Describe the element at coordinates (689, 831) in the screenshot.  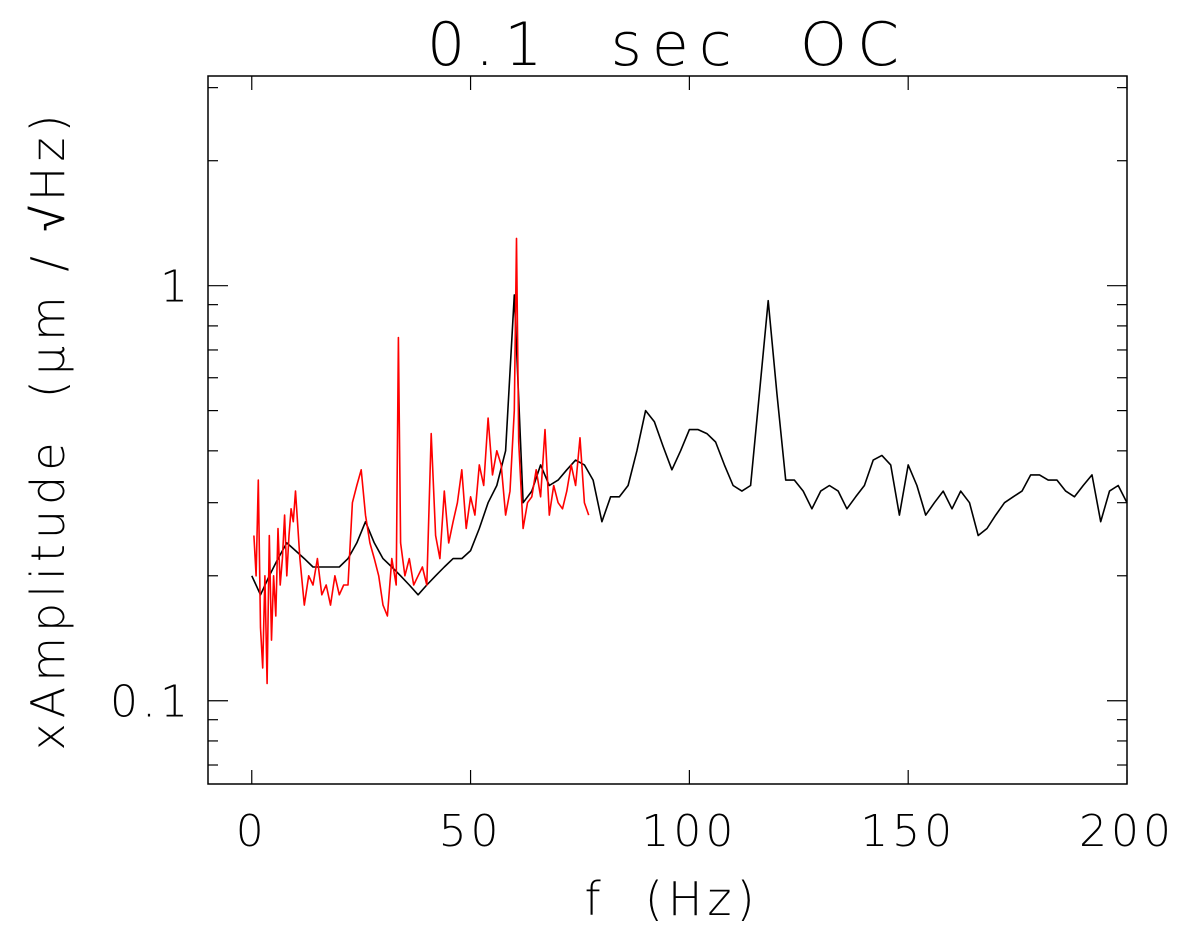
I see `x-tick-label: 100` at that location.